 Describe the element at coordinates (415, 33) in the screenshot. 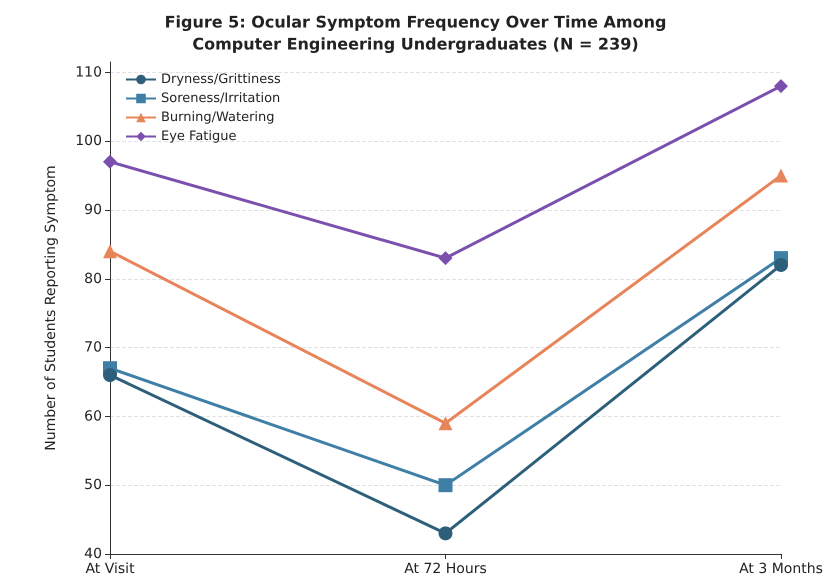

I see `chart-title: Figure 5: Ocular Symptom Frequency Over Time Among Computer Engineering Undergraduates (N = 239)` at that location.